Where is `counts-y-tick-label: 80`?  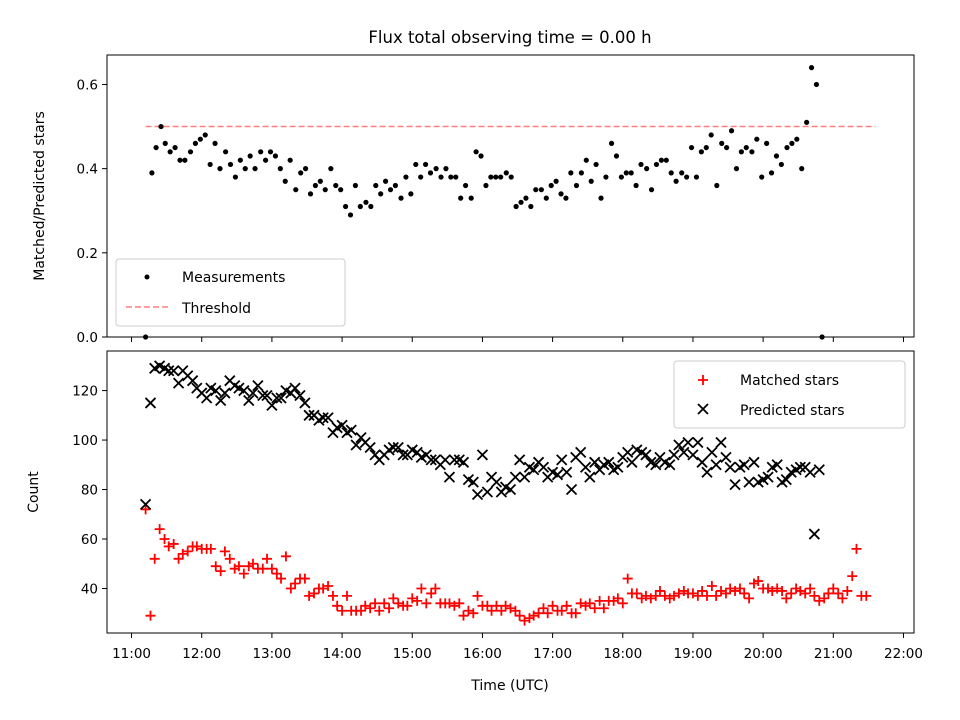
counts-y-tick-label: 80 is located at coordinates (89, 491).